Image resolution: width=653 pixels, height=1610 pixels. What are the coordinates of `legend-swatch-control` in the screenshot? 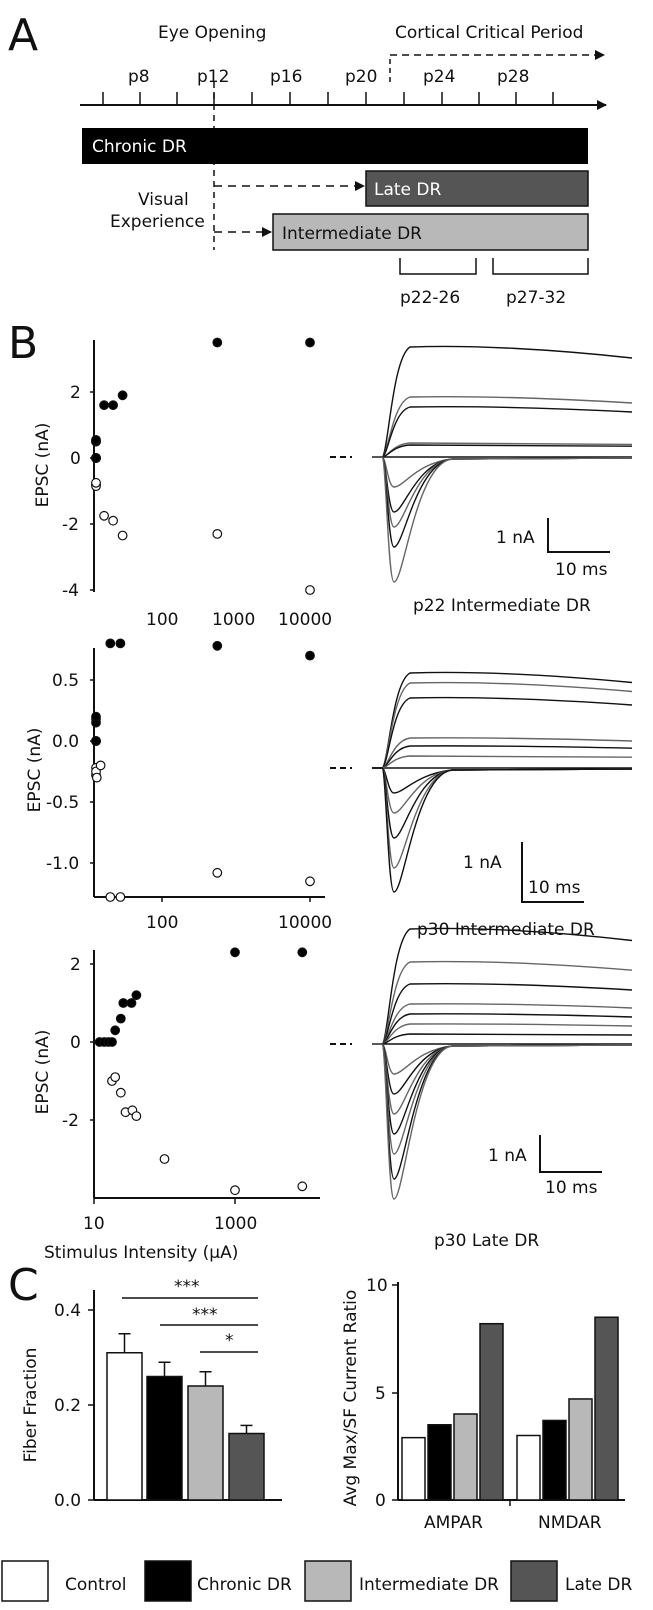 It's located at (25, 1581).